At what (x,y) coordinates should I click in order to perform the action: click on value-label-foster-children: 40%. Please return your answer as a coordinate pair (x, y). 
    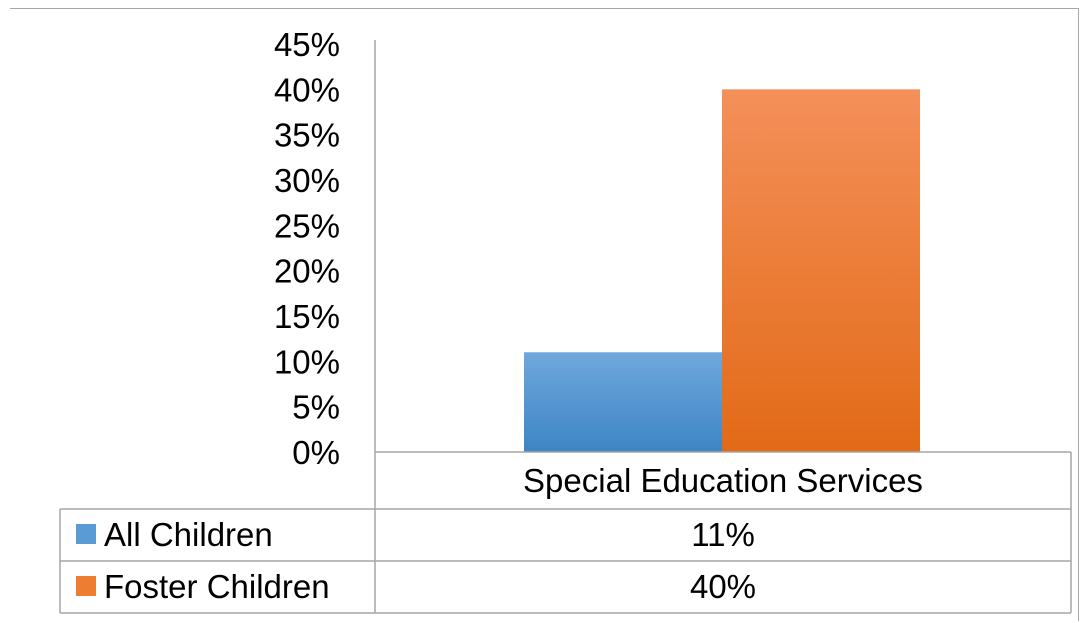
    Looking at the image, I should click on (723, 586).